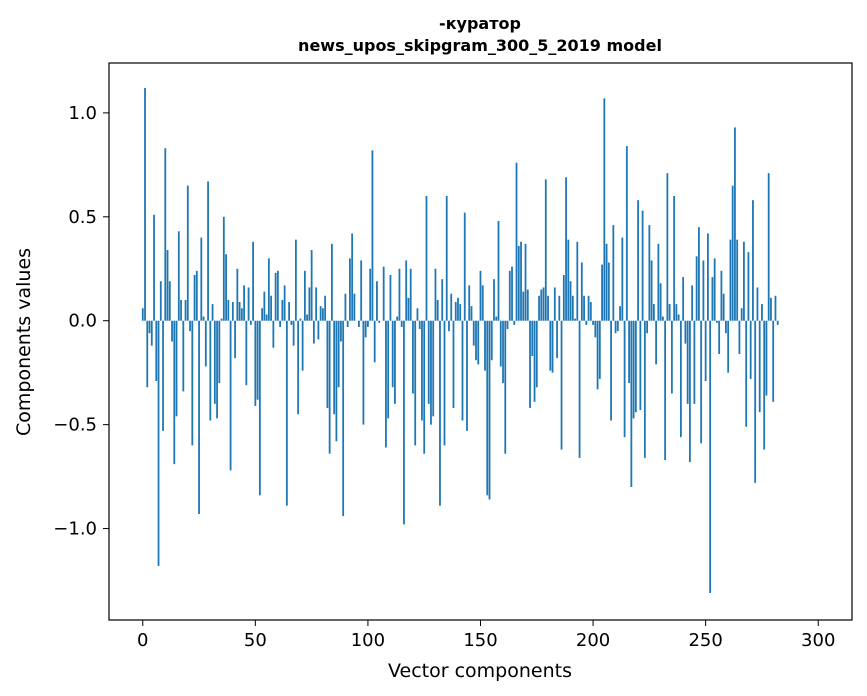  What do you see at coordinates (368, 640) in the screenshot?
I see `x-tick-label: 100` at bounding box center [368, 640].